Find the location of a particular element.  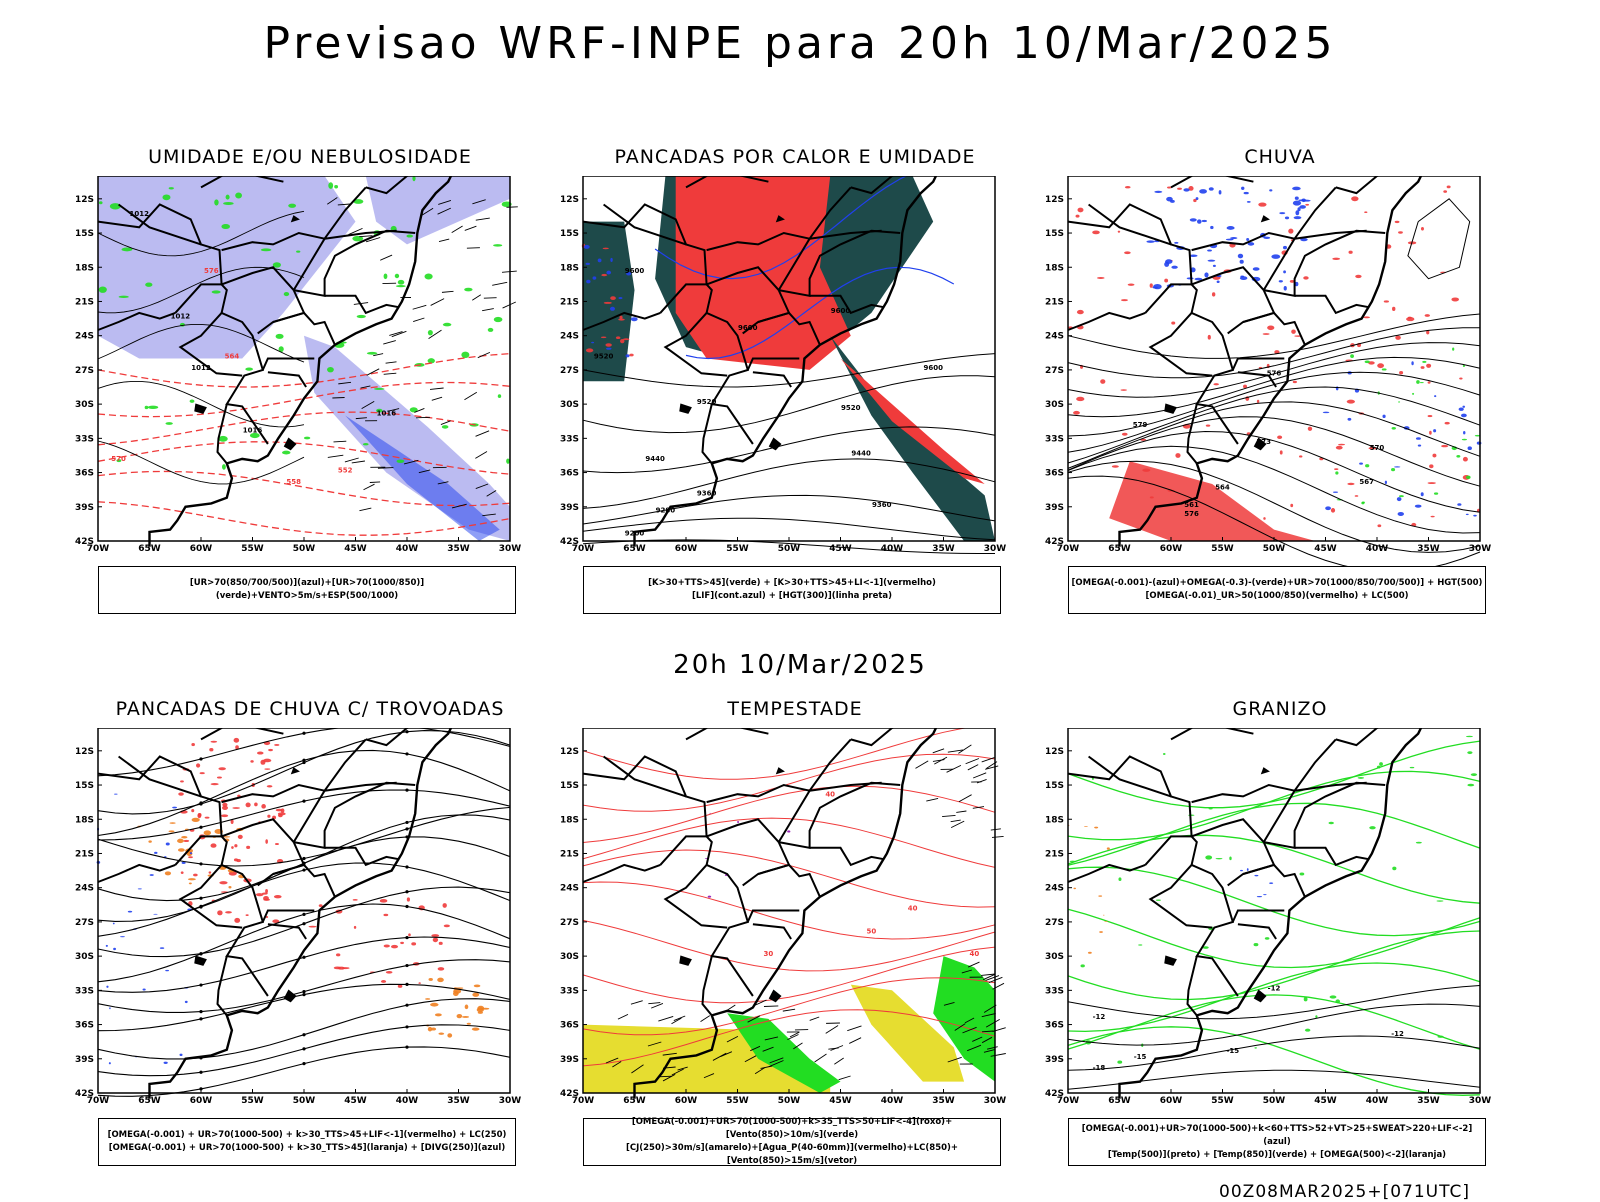

panel-title: GRANIZO is located at coordinates (1280, 709).